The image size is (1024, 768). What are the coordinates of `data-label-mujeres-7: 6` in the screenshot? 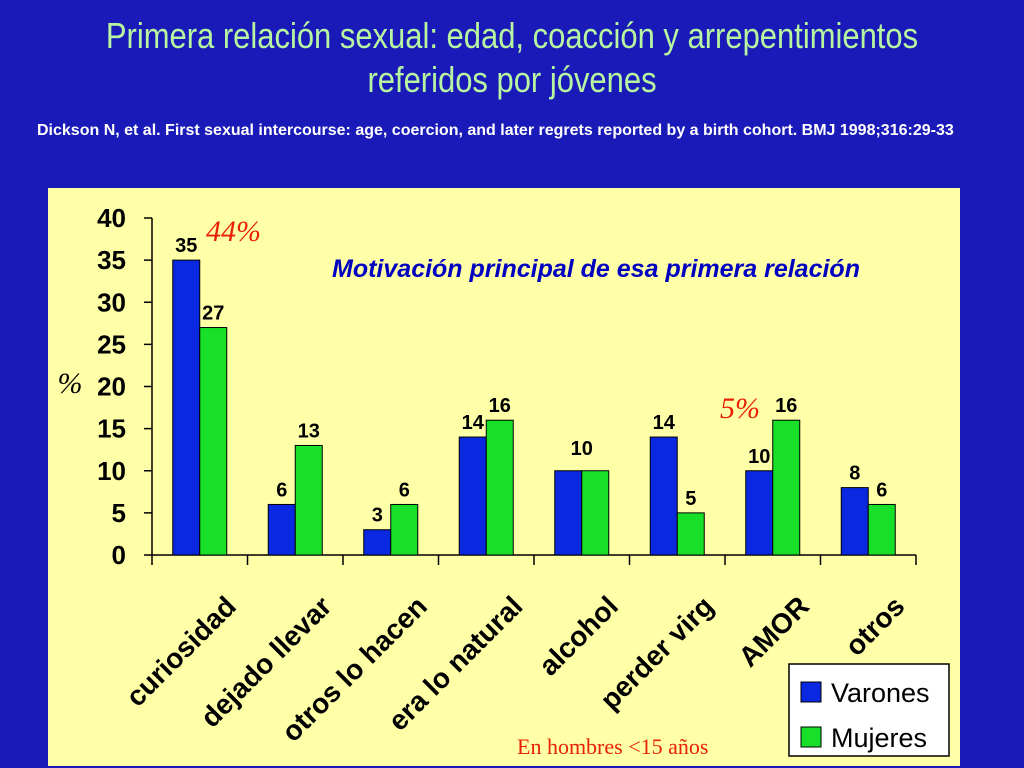 It's located at (881, 490).